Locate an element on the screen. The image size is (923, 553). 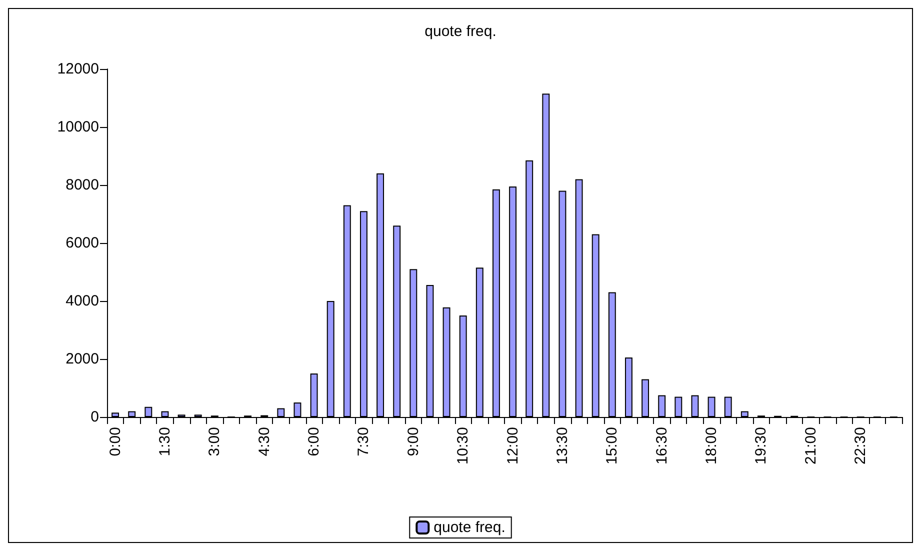
y-tick-label: 8000 is located at coordinates (82, 185).